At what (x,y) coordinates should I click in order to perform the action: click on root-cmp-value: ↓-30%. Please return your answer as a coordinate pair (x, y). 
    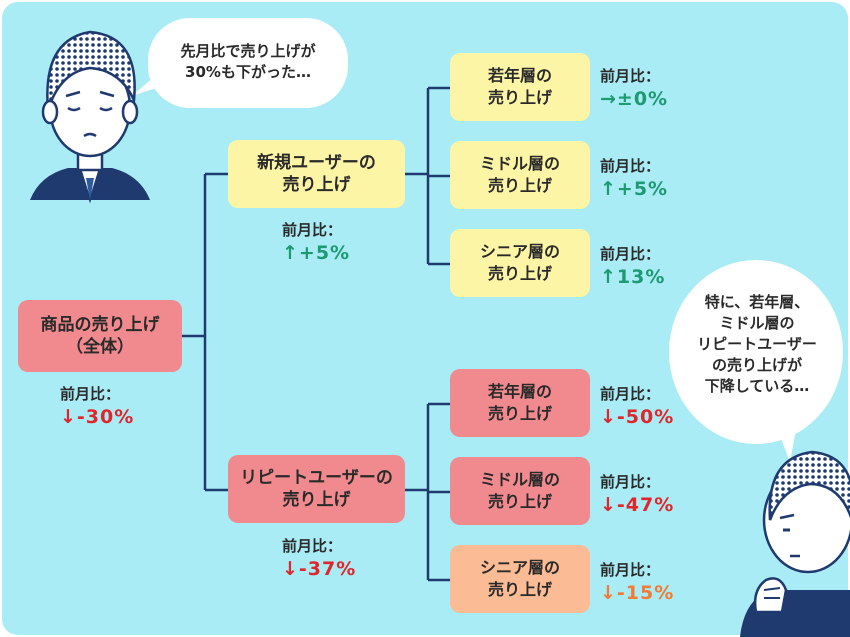
    Looking at the image, I should click on (97, 417).